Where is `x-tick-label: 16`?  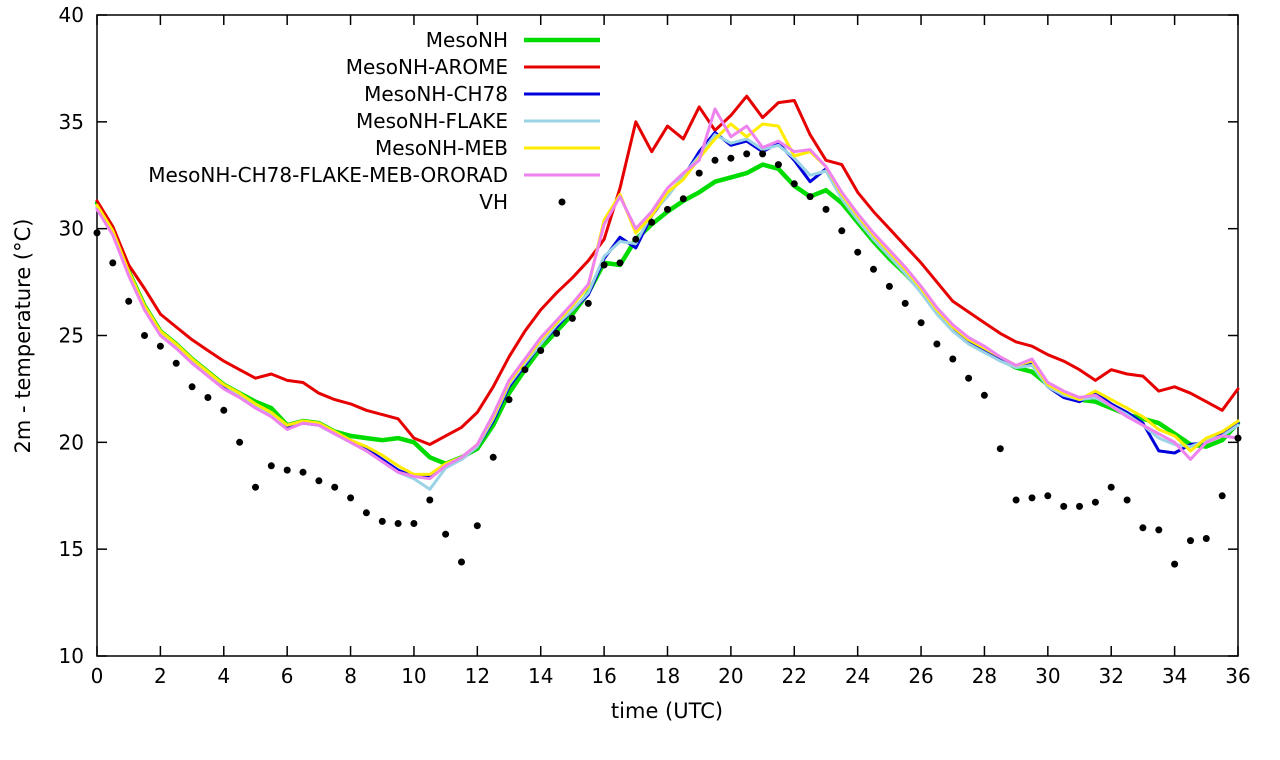
x-tick-label: 16 is located at coordinates (603, 676).